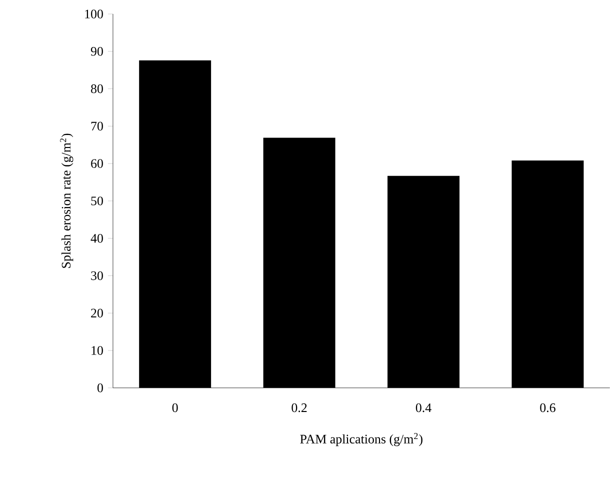  Describe the element at coordinates (424, 407) in the screenshot. I see `x-tick-label: 0.4` at that location.